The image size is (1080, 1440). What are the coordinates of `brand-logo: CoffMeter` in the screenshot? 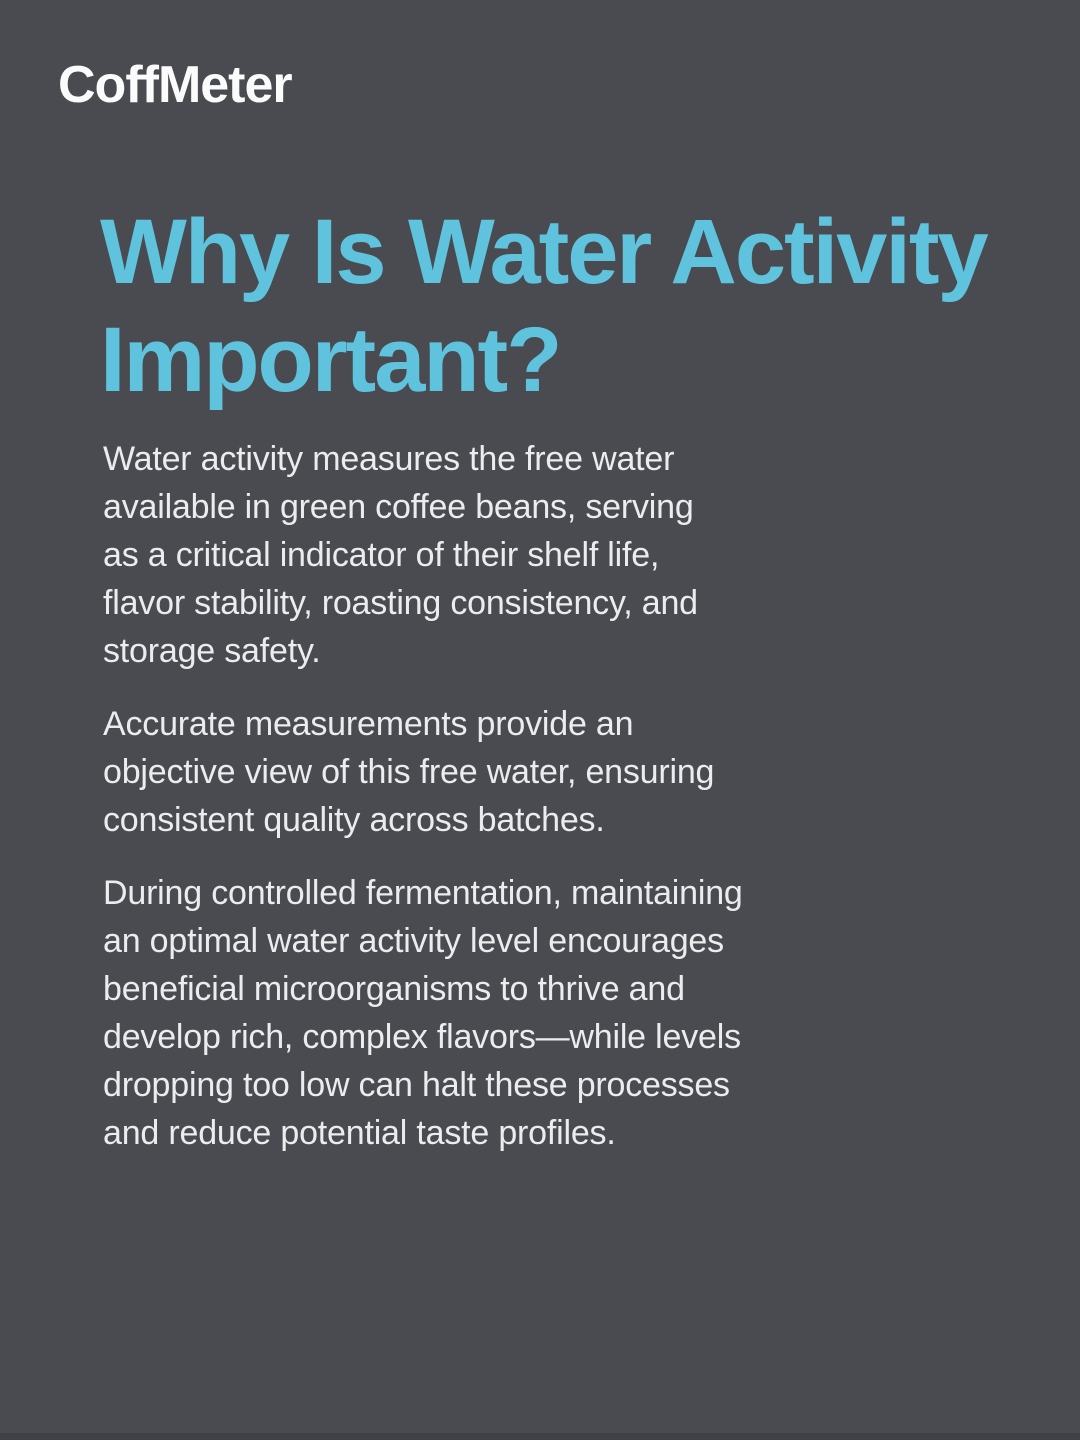 It's located at (175, 85).